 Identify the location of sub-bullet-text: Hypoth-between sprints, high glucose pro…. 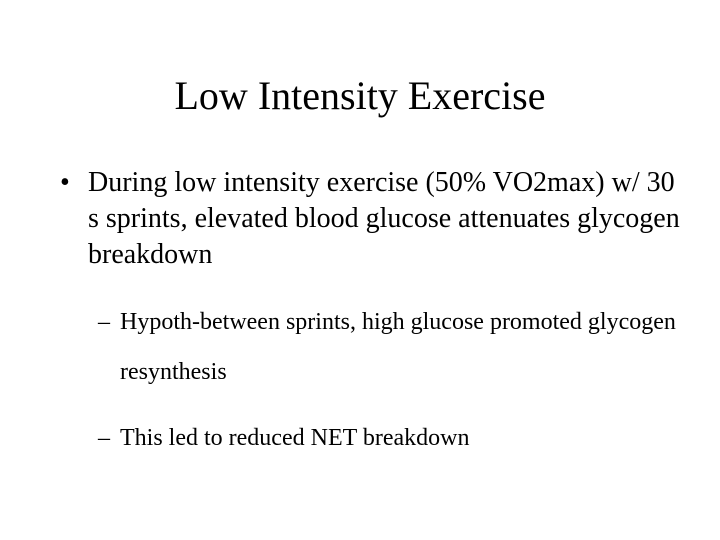
(398, 347).